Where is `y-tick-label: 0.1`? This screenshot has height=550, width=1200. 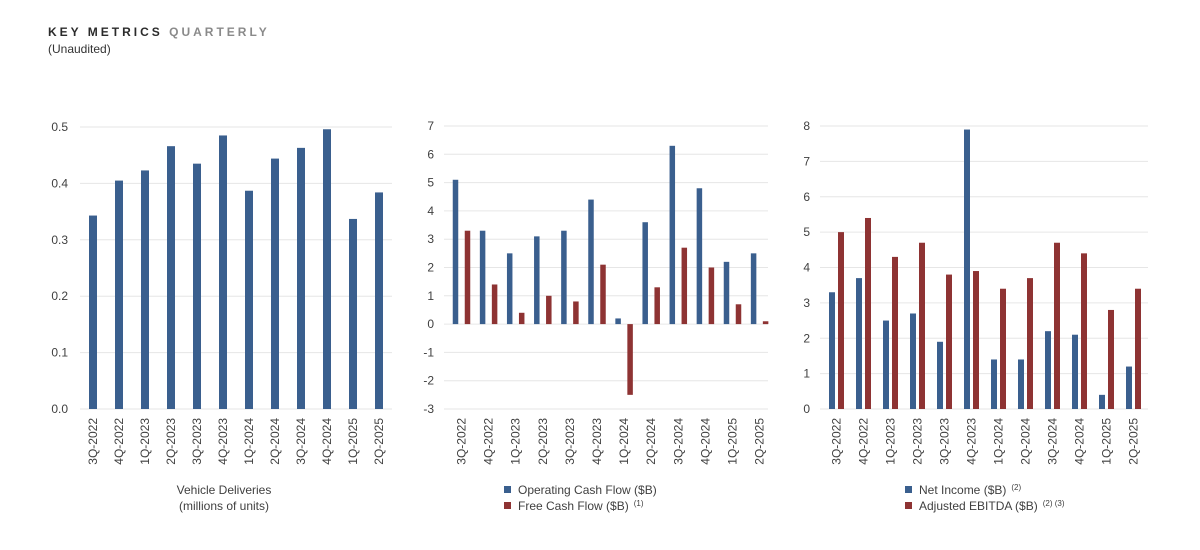
y-tick-label: 0.1 is located at coordinates (59, 353).